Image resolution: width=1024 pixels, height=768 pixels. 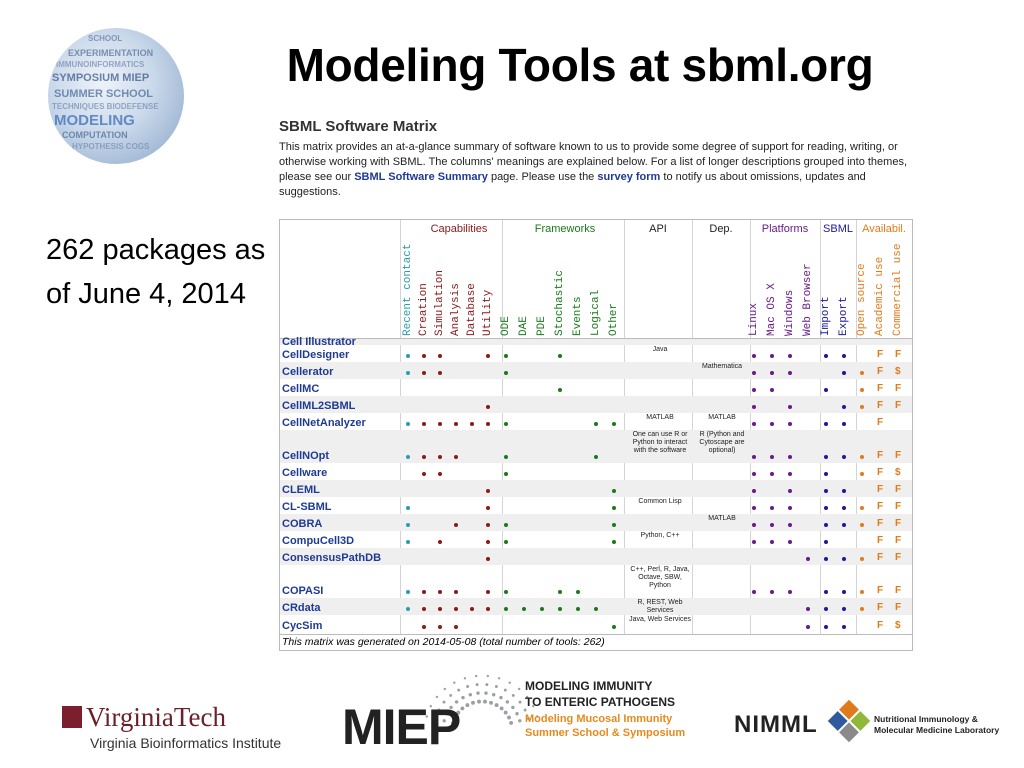 What do you see at coordinates (319, 406) in the screenshot?
I see `tool-name-link: CellML2SBML` at bounding box center [319, 406].